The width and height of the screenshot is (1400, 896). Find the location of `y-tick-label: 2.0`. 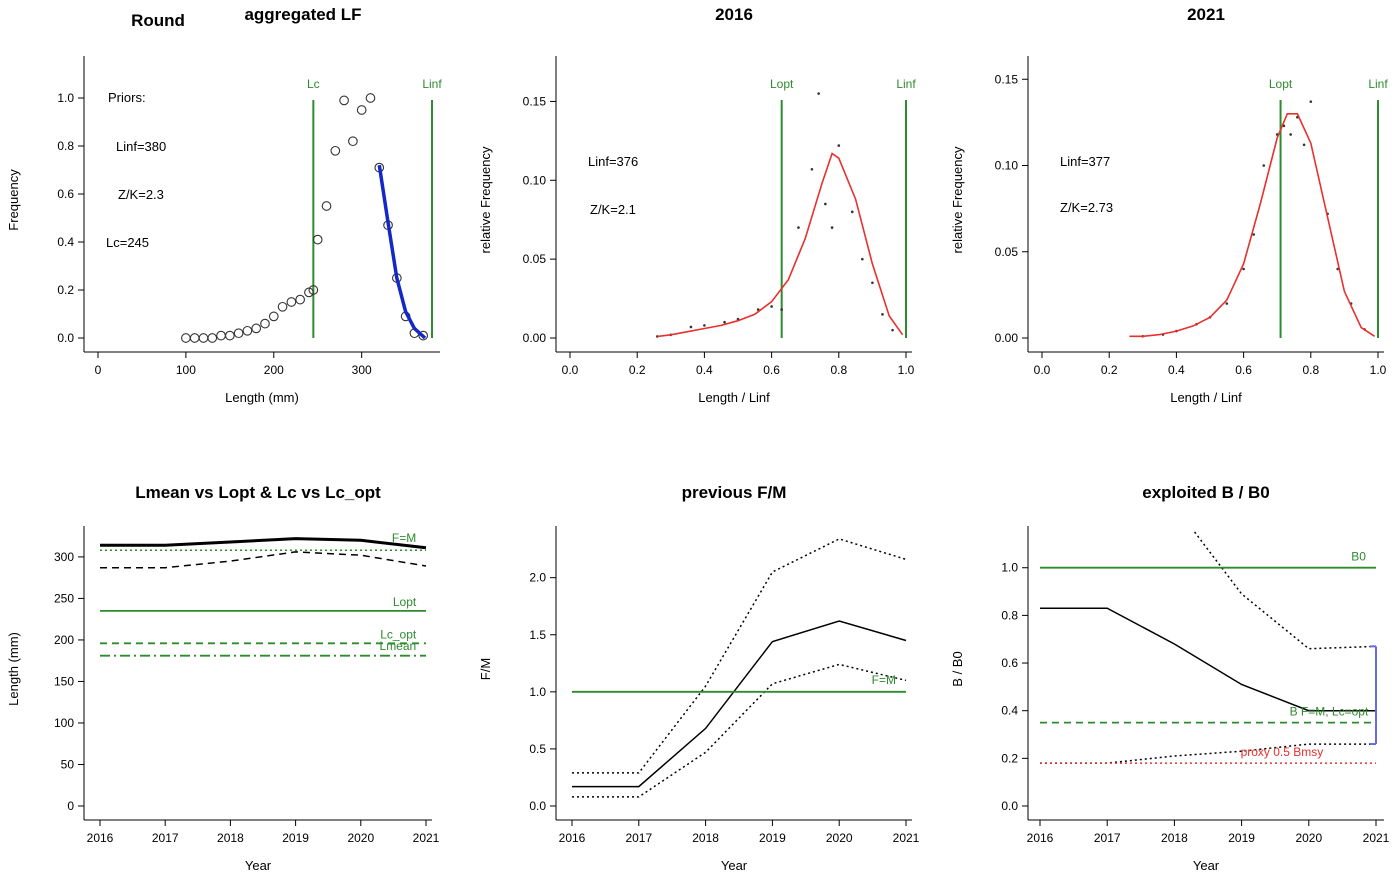

y-tick-label: 2.0 is located at coordinates (537, 578).